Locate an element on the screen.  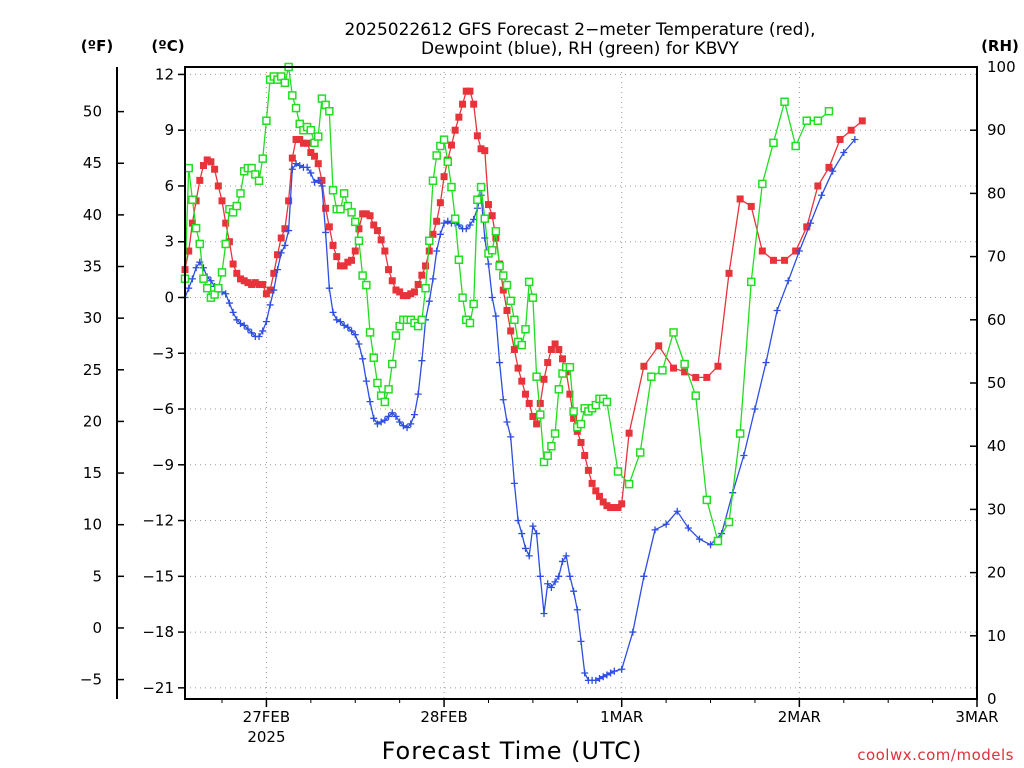
x-tick-label-0: 27FEB is located at coordinates (266, 717).